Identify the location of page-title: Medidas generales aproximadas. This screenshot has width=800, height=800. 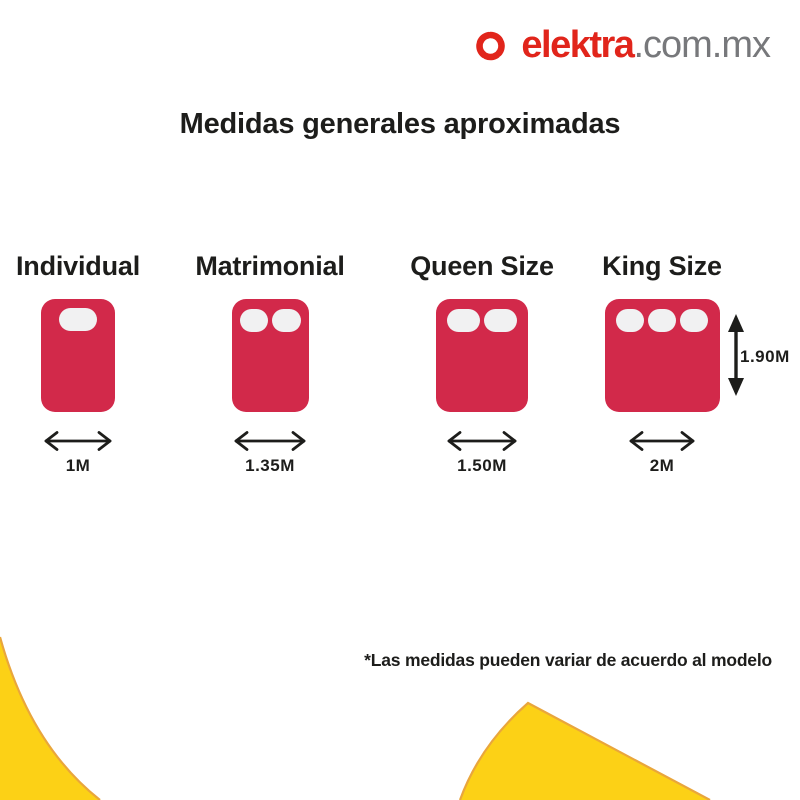
(400, 124).